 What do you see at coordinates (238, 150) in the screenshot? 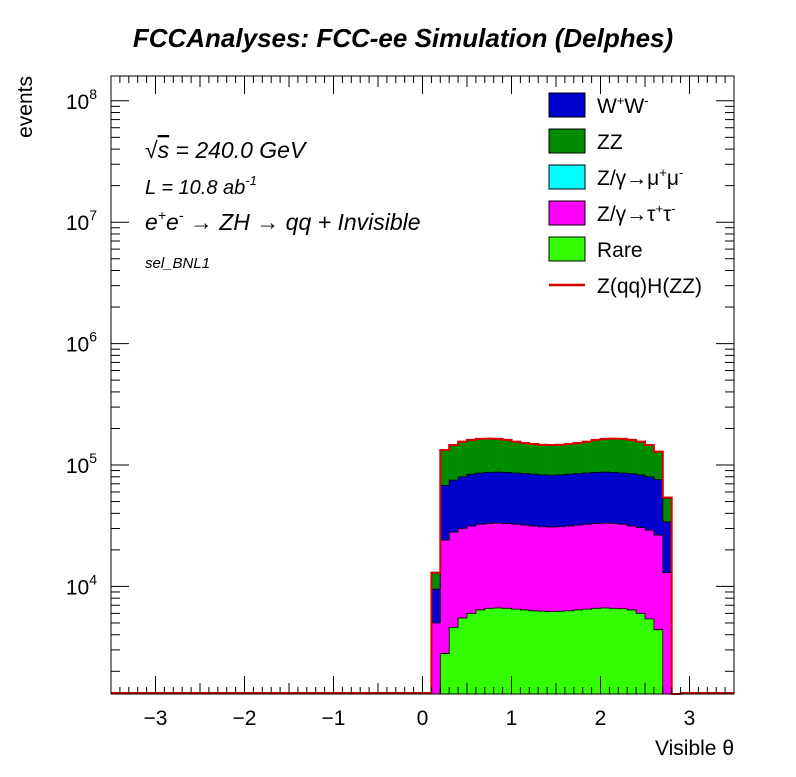
I see `energy-value: = 240.0 GeV` at bounding box center [238, 150].